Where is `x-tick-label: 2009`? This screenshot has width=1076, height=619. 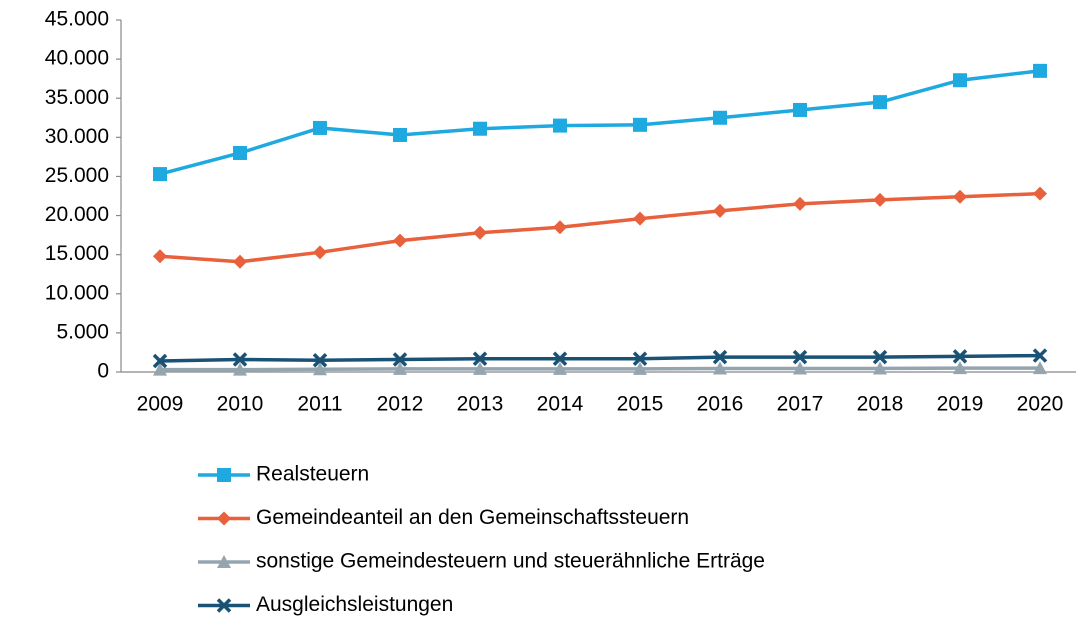
x-tick-label: 2009 is located at coordinates (160, 404).